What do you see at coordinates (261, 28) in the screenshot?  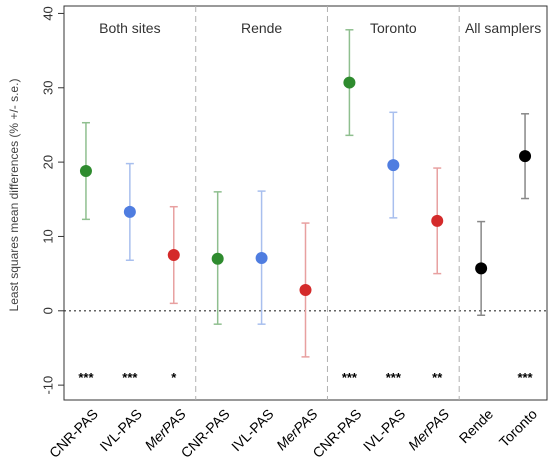 I see `panel-title: Rende` at bounding box center [261, 28].